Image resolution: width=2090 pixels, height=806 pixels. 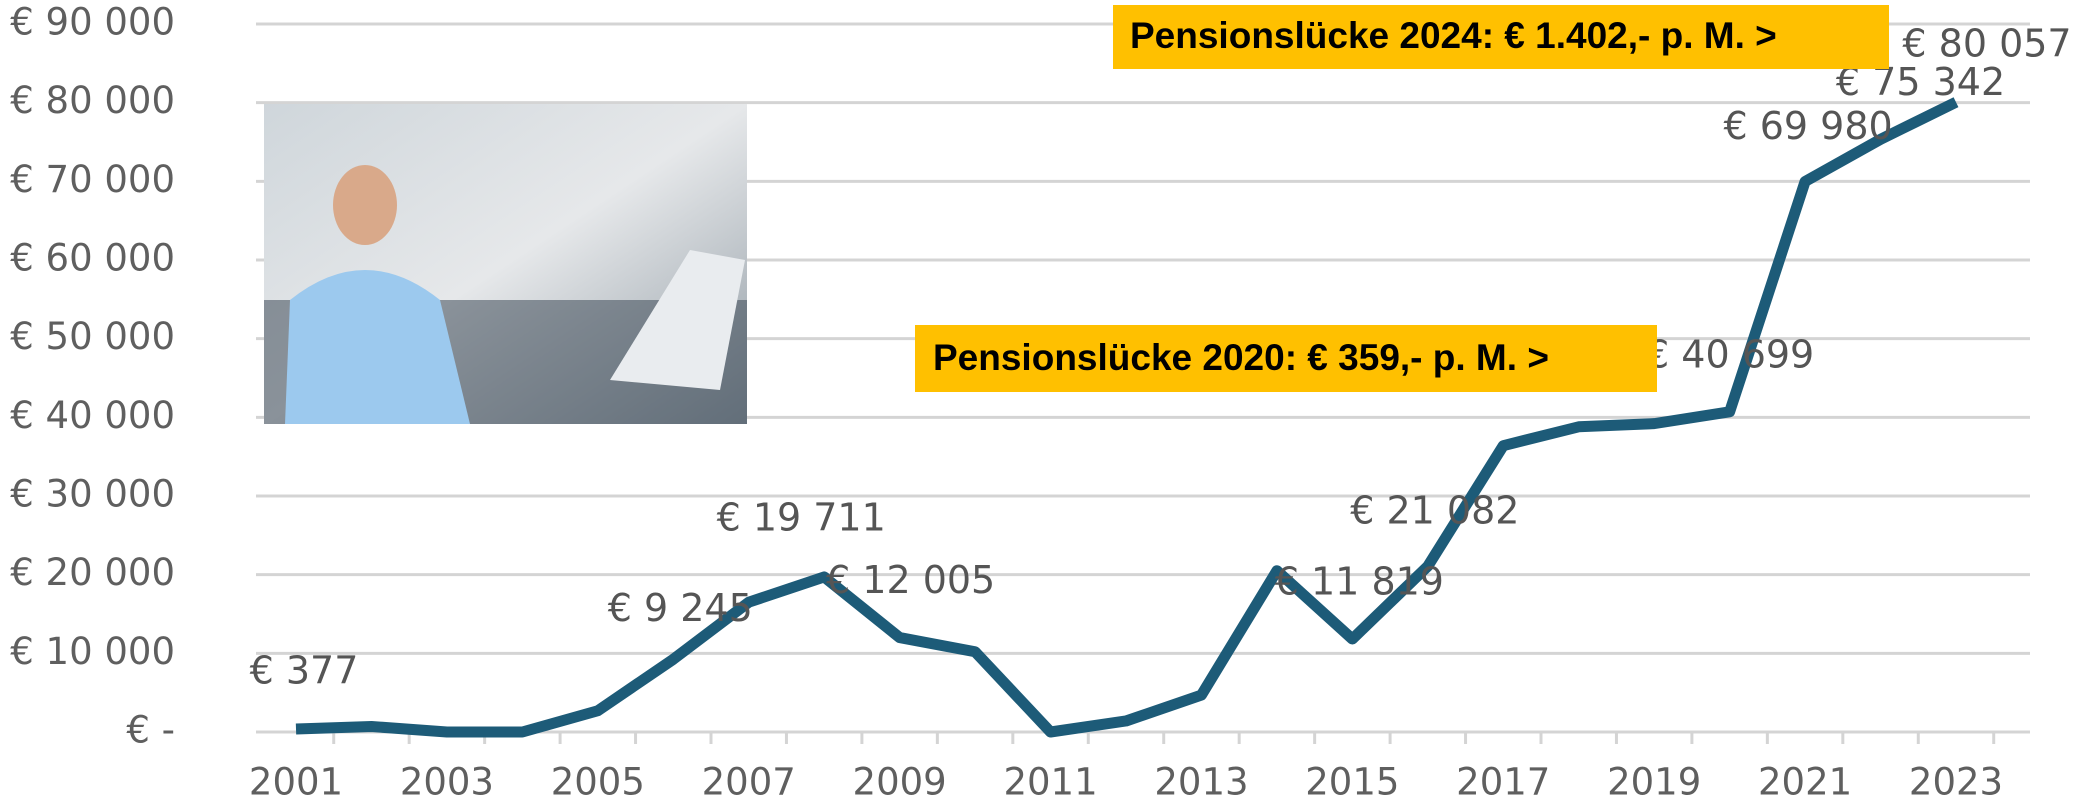 What do you see at coordinates (680, 608) in the screenshot?
I see `data-label: € 9 245` at bounding box center [680, 608].